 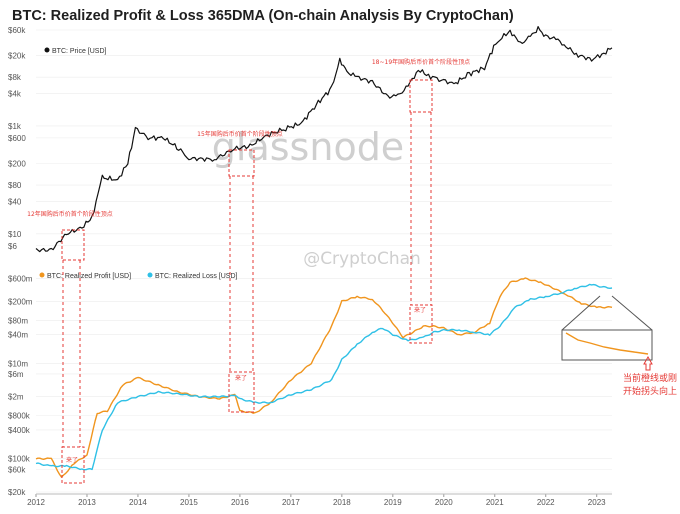 I want to click on x-tick-label: 2017, so click(x=291, y=502).